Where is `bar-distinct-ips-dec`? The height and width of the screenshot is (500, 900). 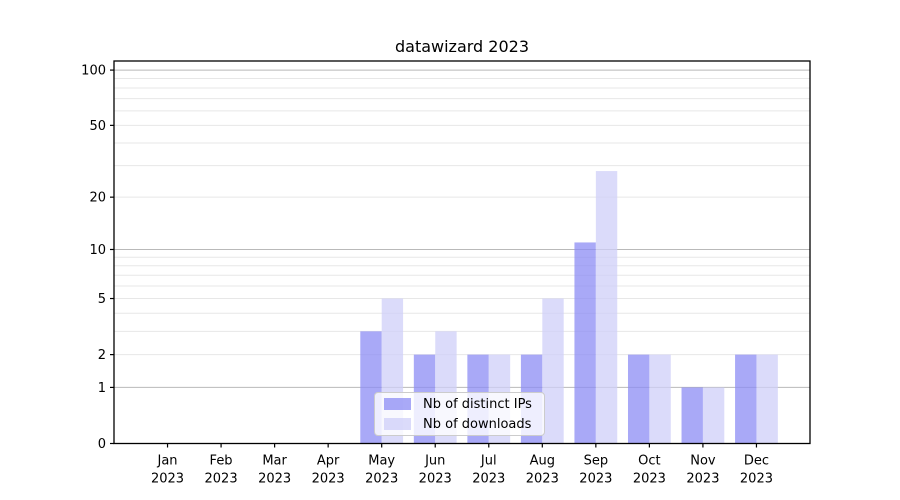 bar-distinct-ips-dec is located at coordinates (746, 399).